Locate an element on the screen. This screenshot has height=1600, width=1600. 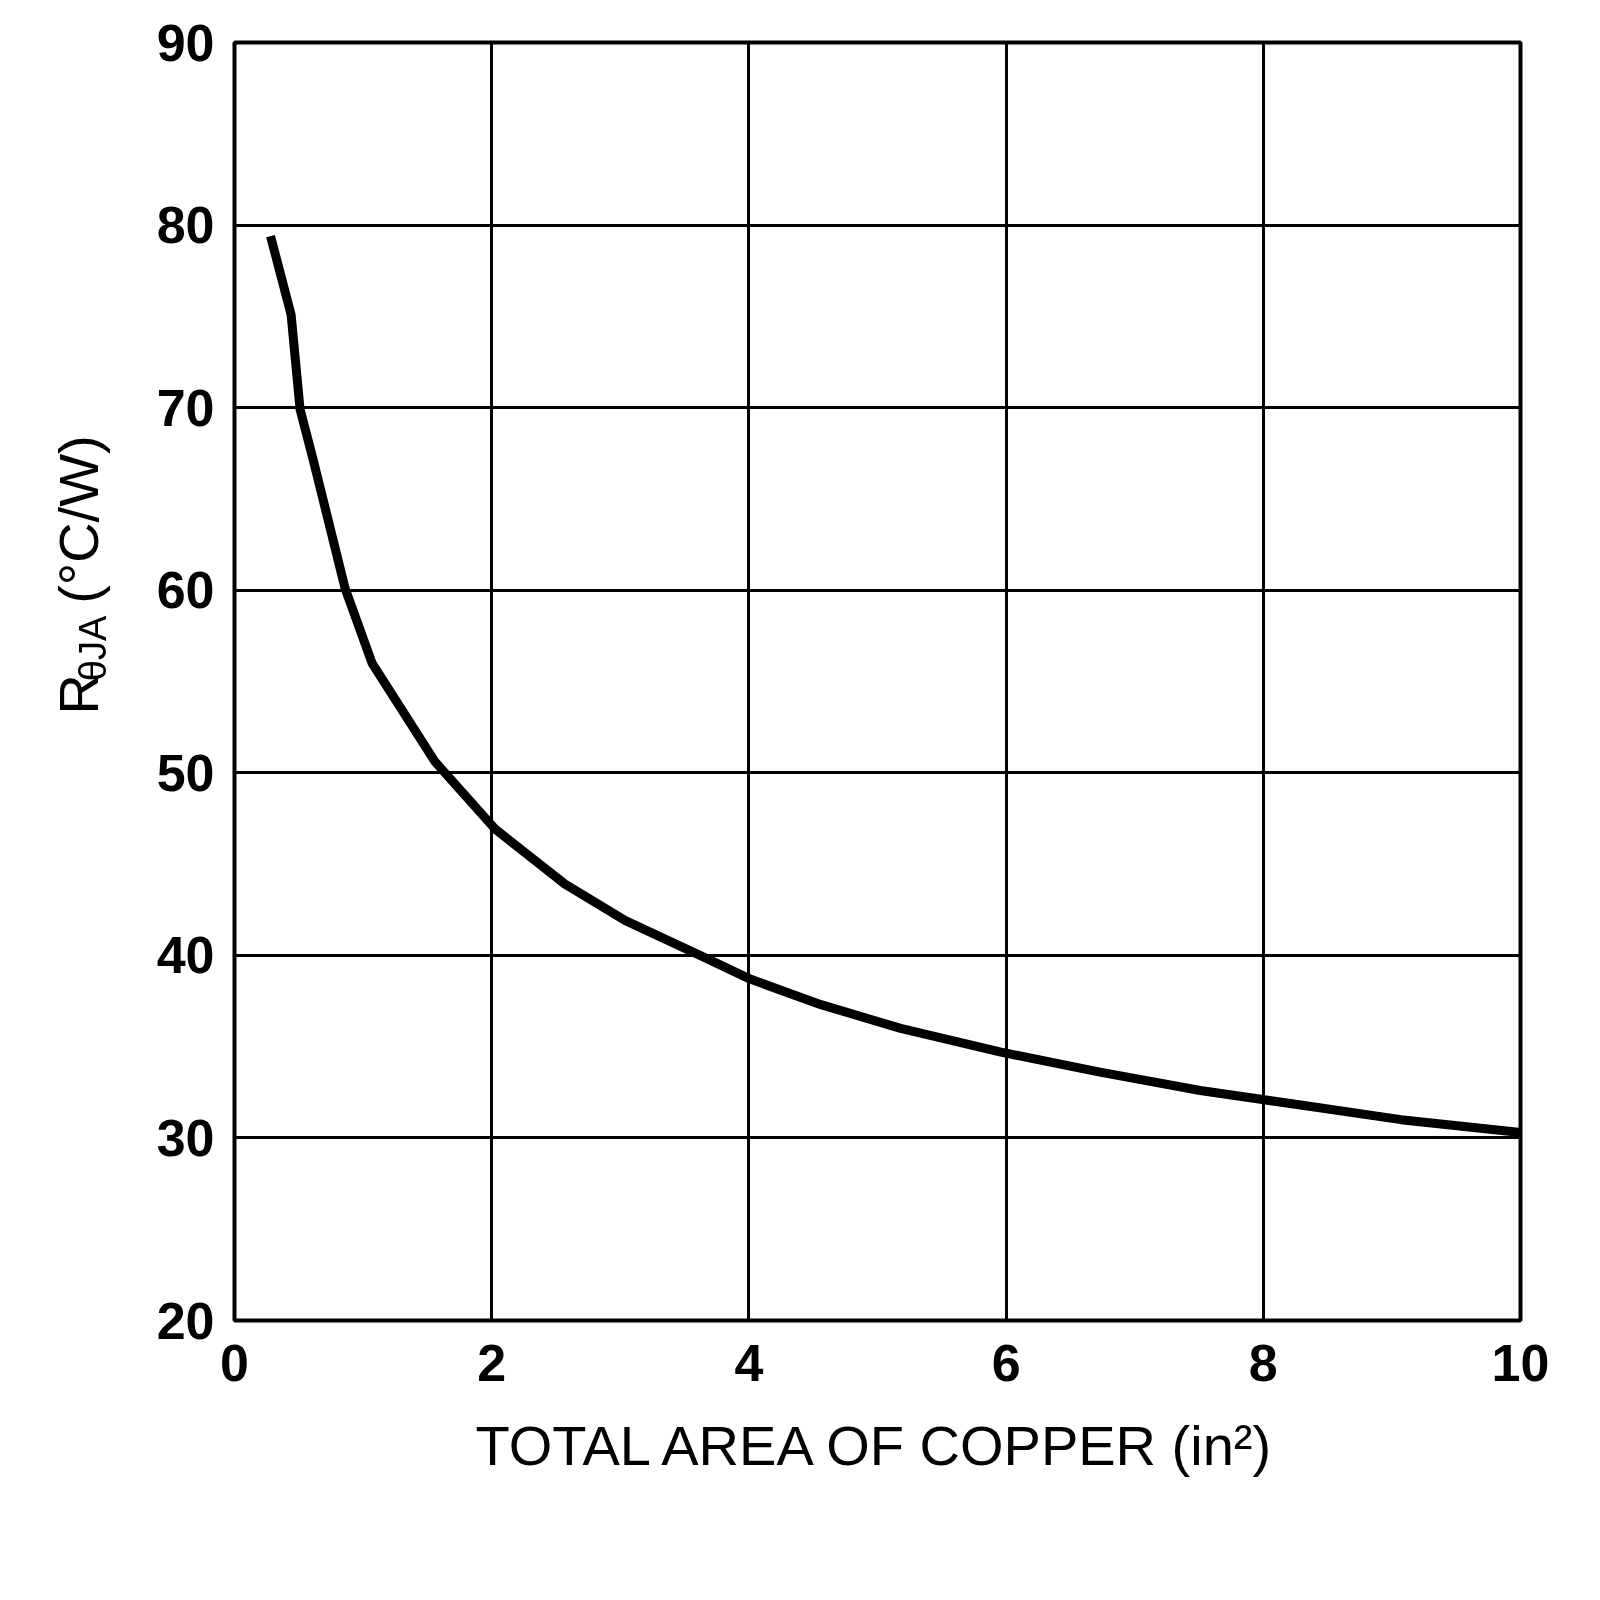
x-axis-title: TOTAL AREA OF COPPER (in²) is located at coordinates (873, 1445).